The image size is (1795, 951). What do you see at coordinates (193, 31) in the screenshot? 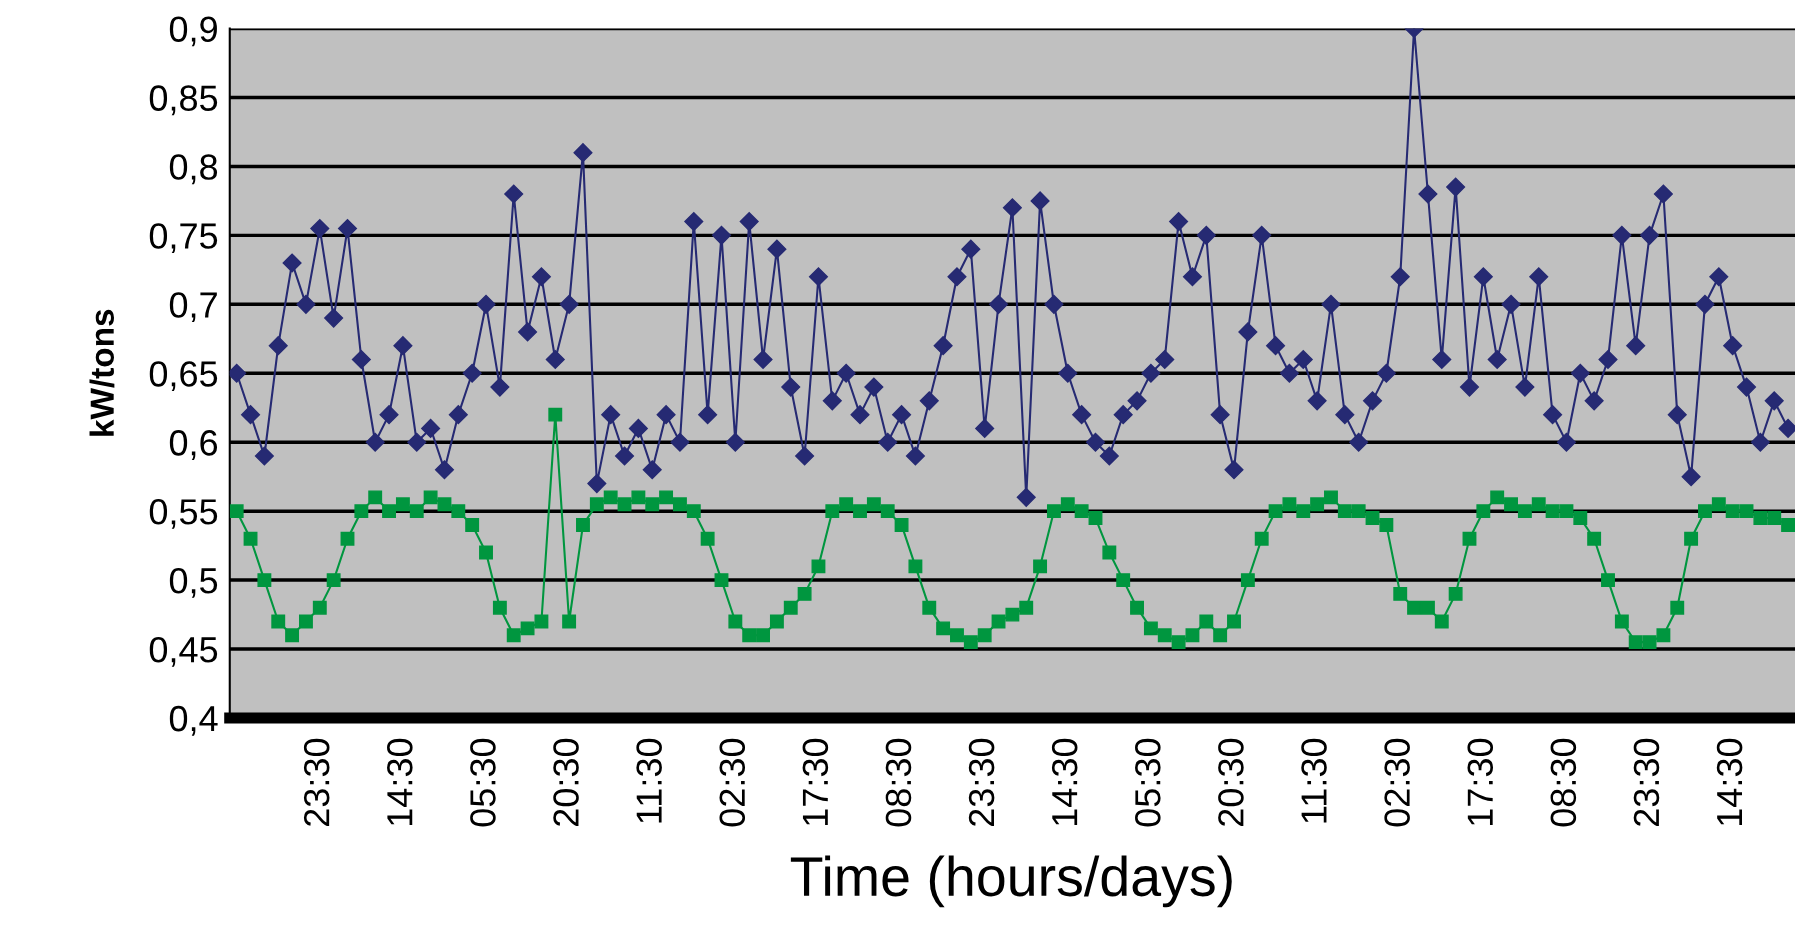
I see `y-tick-label: 0,9` at bounding box center [193, 31].